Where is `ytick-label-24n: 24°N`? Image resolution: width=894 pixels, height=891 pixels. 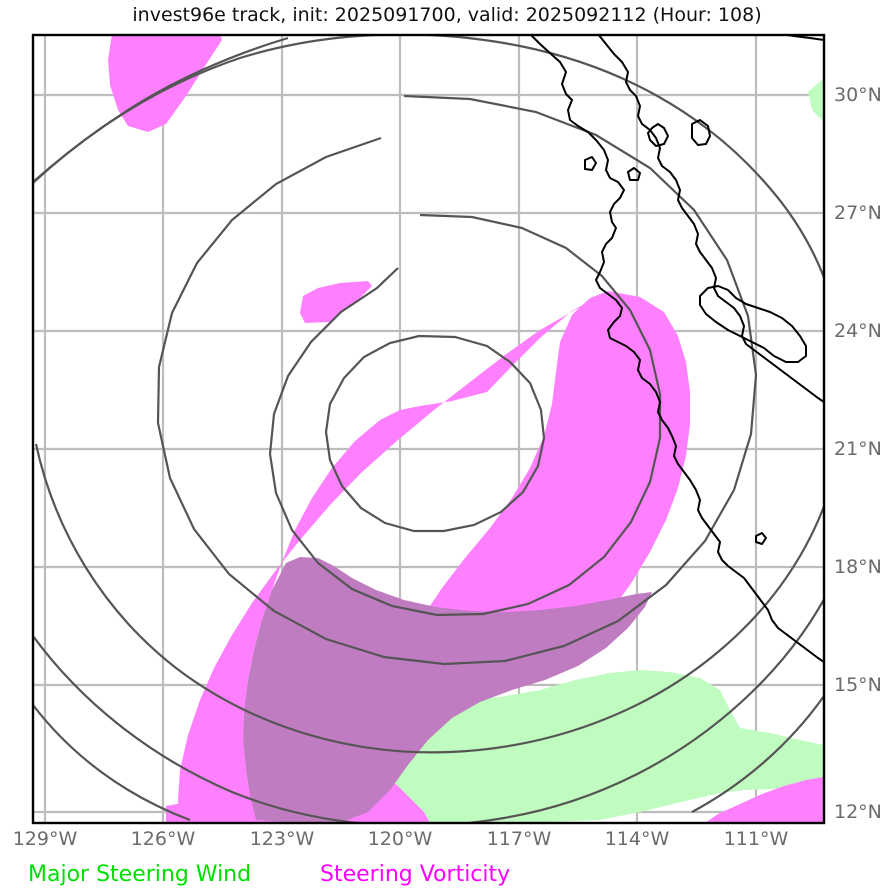 ytick-label-24n: 24°N is located at coordinates (858, 331).